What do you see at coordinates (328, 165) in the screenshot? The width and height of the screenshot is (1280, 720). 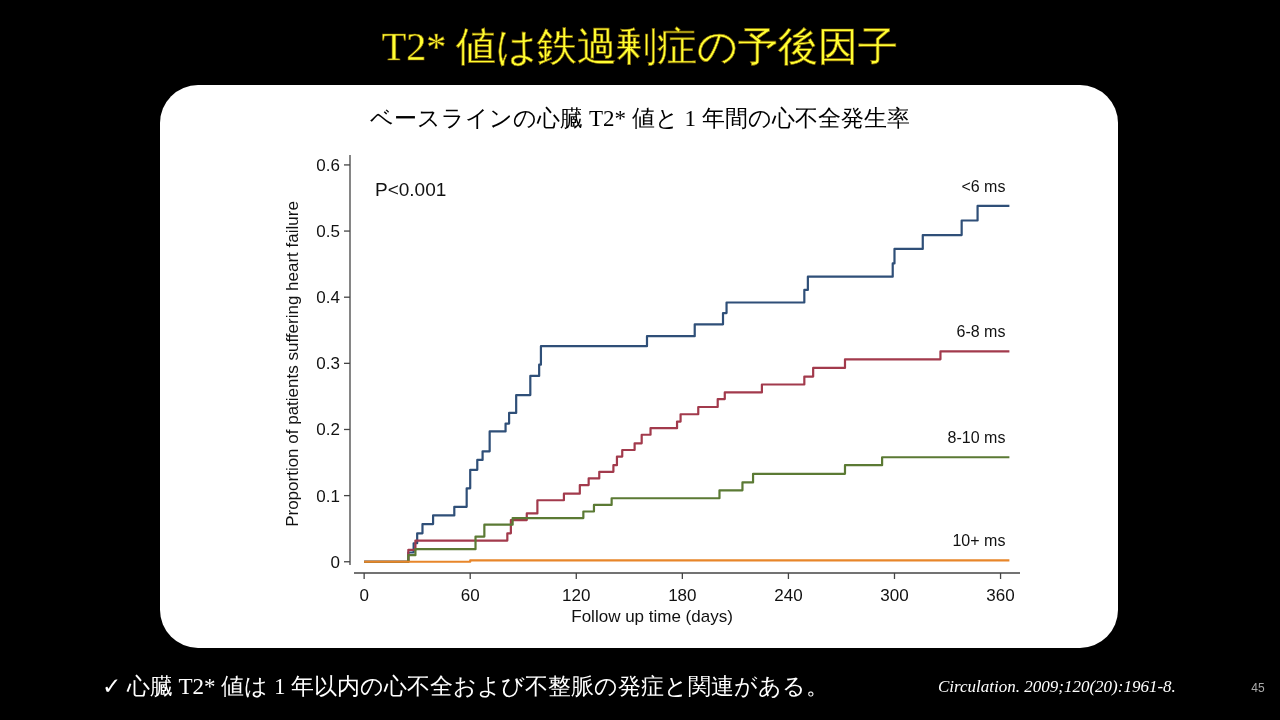 I see `y-tick-label: 0.6` at bounding box center [328, 165].